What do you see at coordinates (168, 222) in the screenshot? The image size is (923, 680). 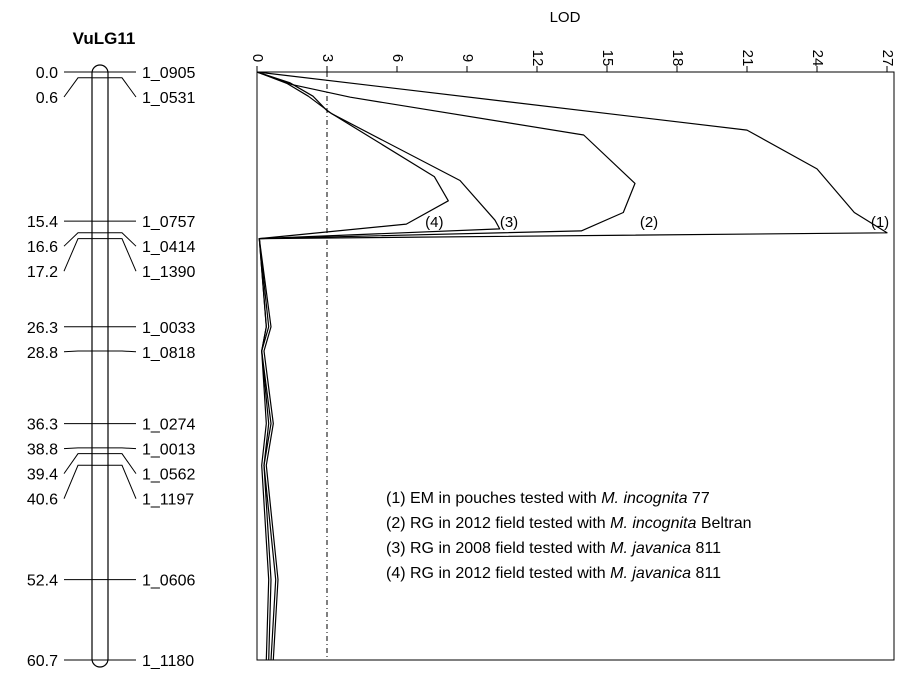 I see `marker-name-label: 1_0757` at bounding box center [168, 222].